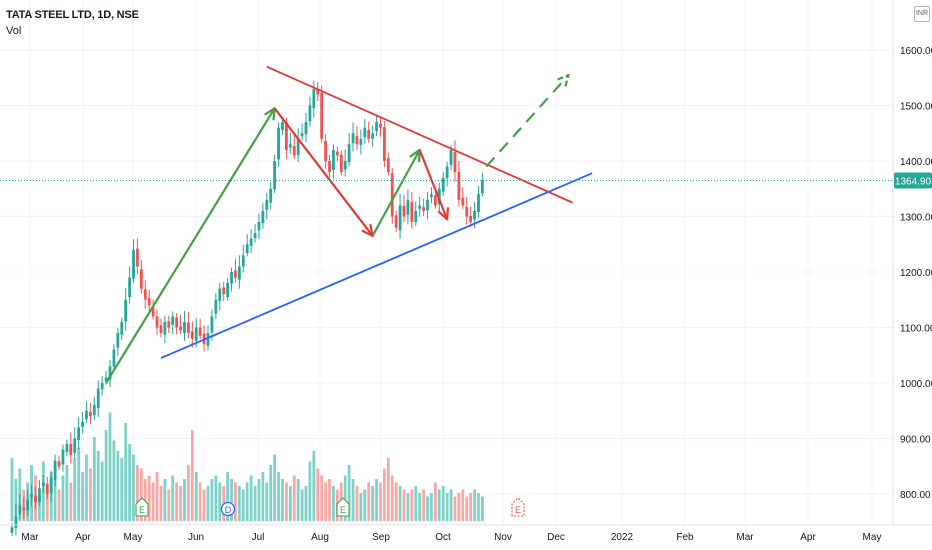 The width and height of the screenshot is (932, 550). What do you see at coordinates (72, 15) in the screenshot?
I see `symbol-title: TATA STEEL LTD, 1D, NSE` at bounding box center [72, 15].